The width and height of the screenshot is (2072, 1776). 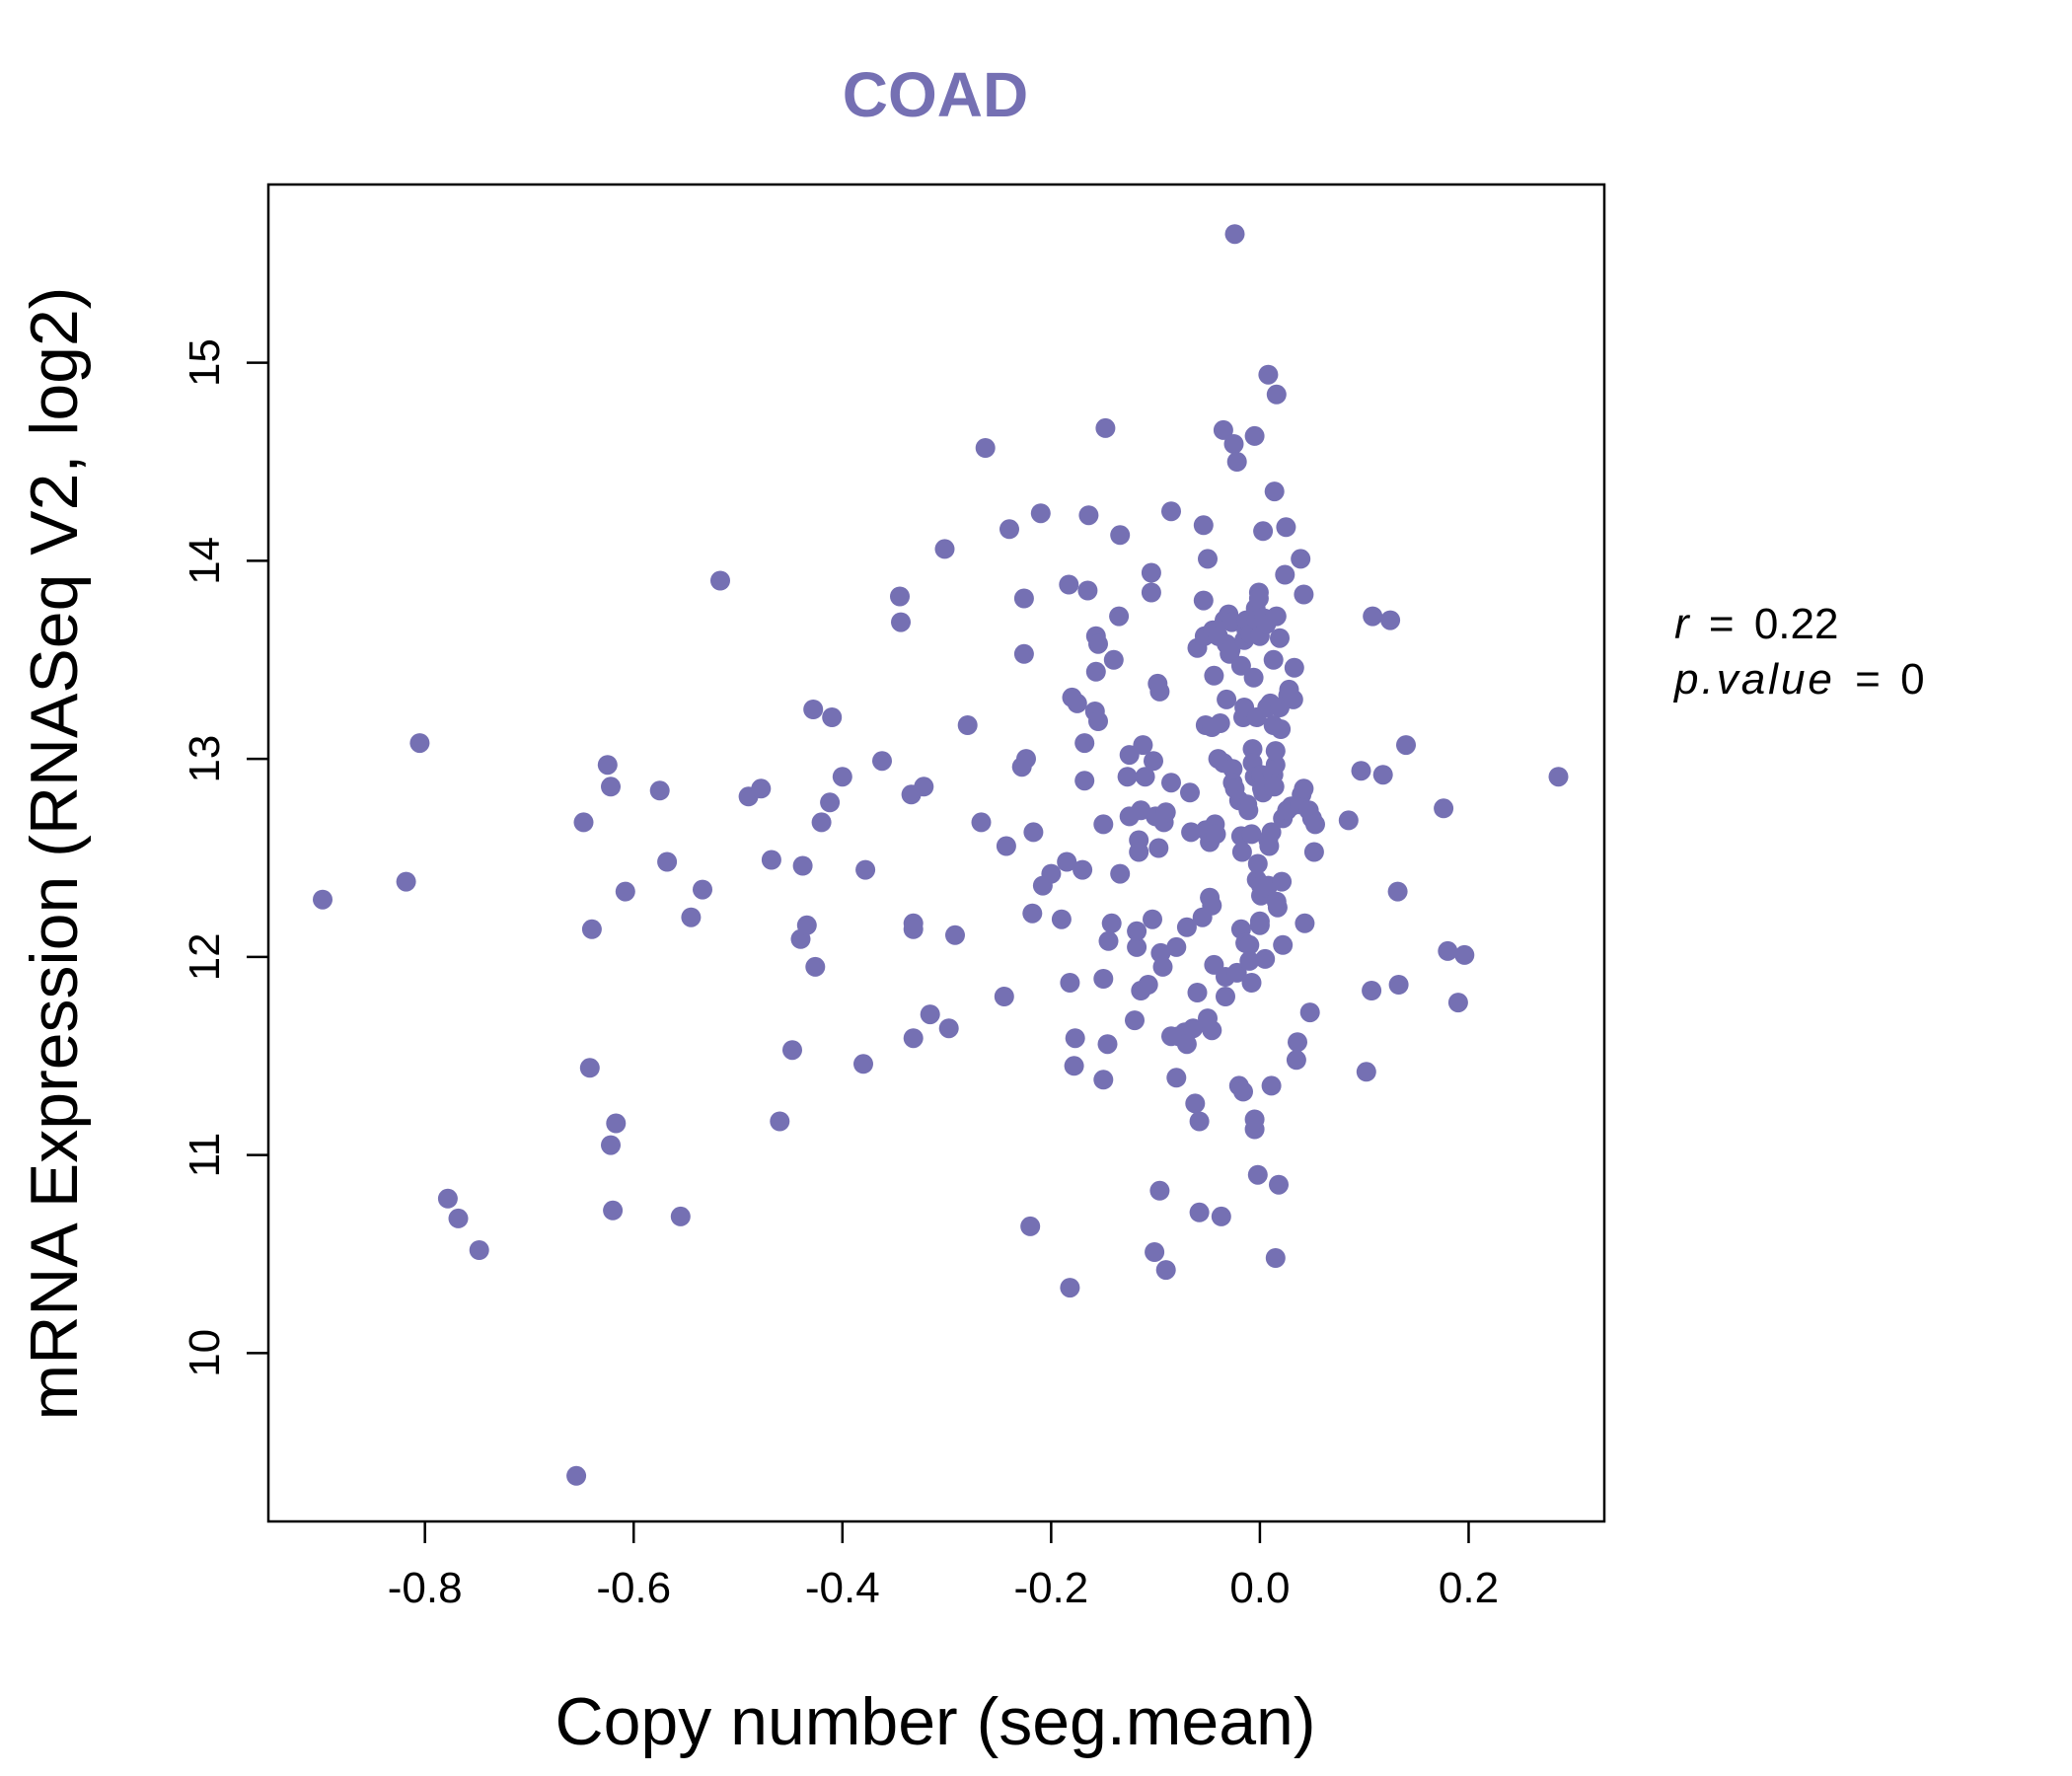 I want to click on x-tick-label: 0.0, so click(x=1260, y=1588).